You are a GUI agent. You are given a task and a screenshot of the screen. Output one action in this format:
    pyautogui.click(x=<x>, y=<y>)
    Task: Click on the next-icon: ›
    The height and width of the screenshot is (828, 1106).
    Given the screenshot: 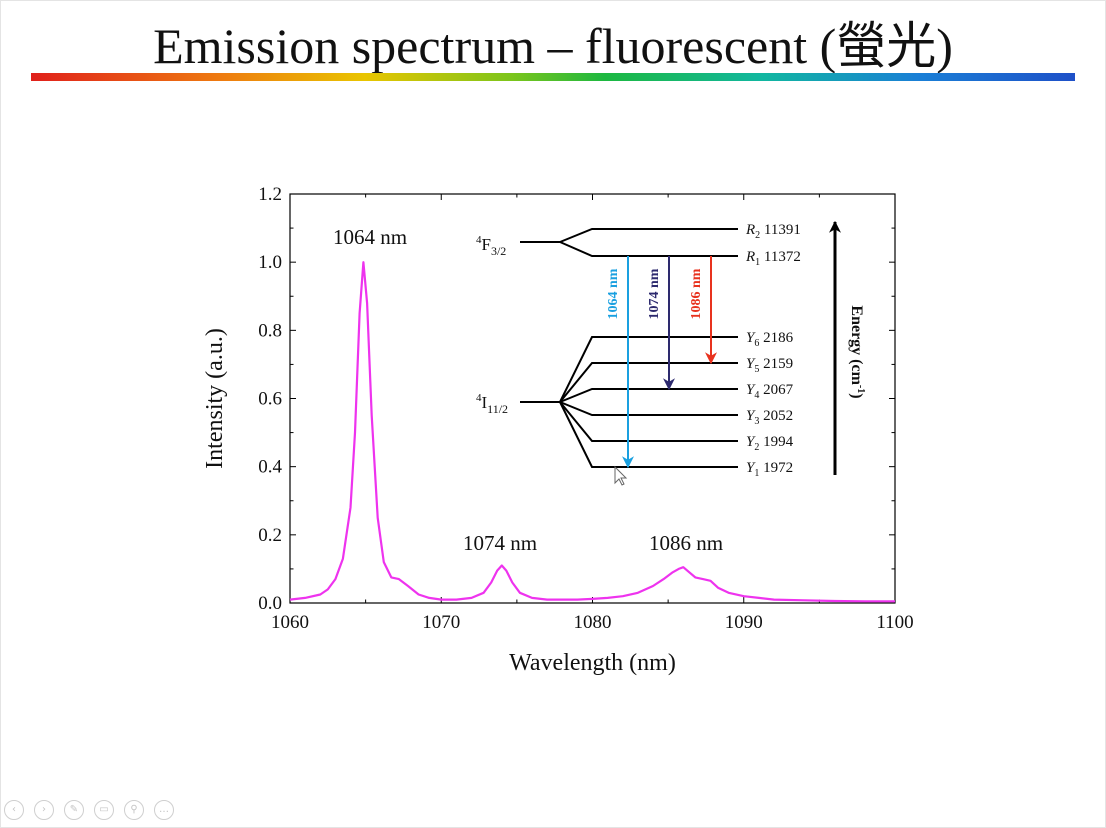 What is the action you would take?
    pyautogui.click(x=44, y=810)
    